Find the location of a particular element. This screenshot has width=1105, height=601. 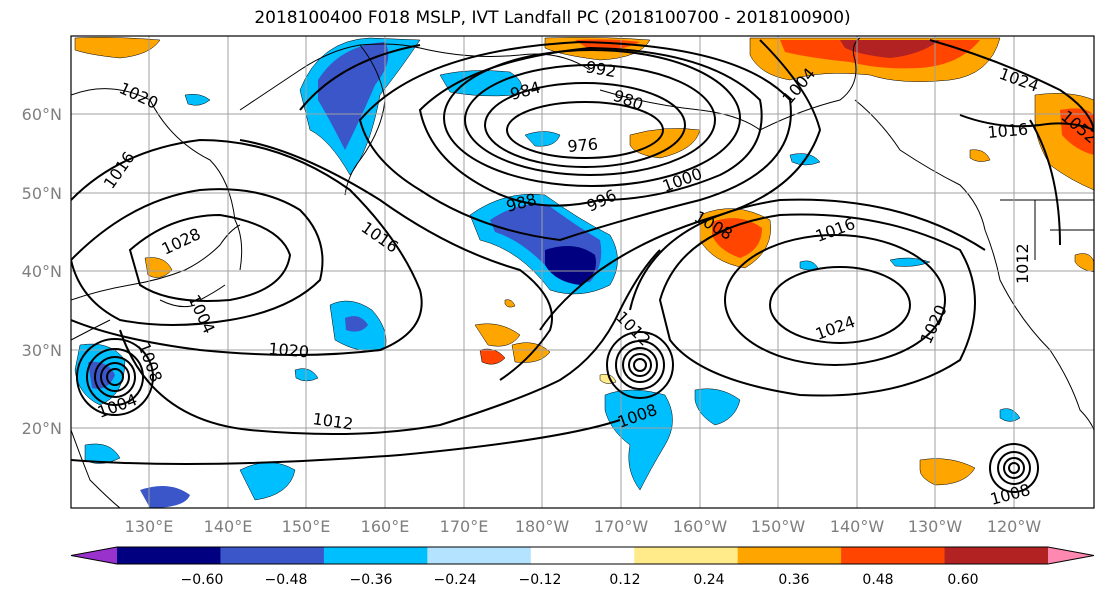

lon-label: 130°W is located at coordinates (935, 526).